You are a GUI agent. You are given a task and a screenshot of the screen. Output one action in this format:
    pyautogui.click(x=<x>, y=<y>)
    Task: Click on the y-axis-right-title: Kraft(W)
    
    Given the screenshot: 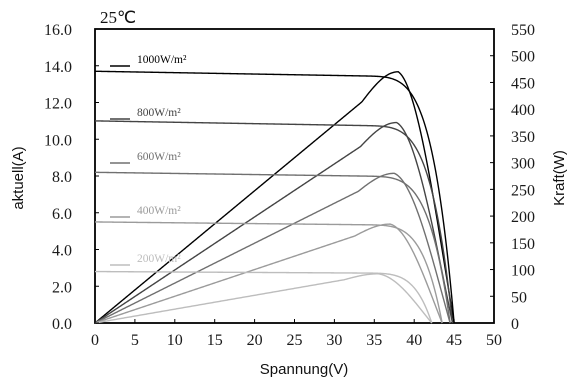 What is the action you would take?
    pyautogui.click(x=559, y=178)
    